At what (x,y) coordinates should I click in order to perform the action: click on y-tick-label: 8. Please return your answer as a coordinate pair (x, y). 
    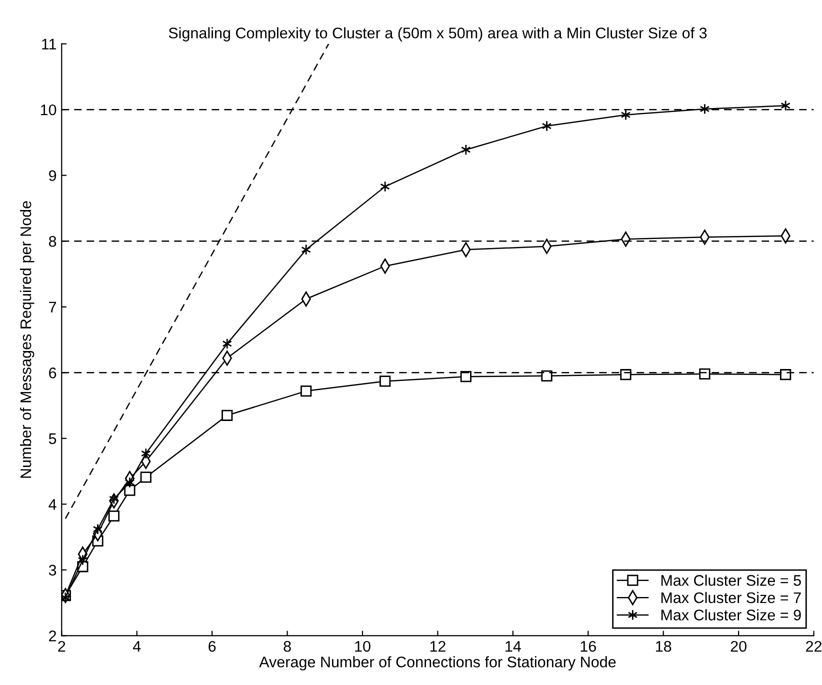
    Looking at the image, I should click on (52, 241).